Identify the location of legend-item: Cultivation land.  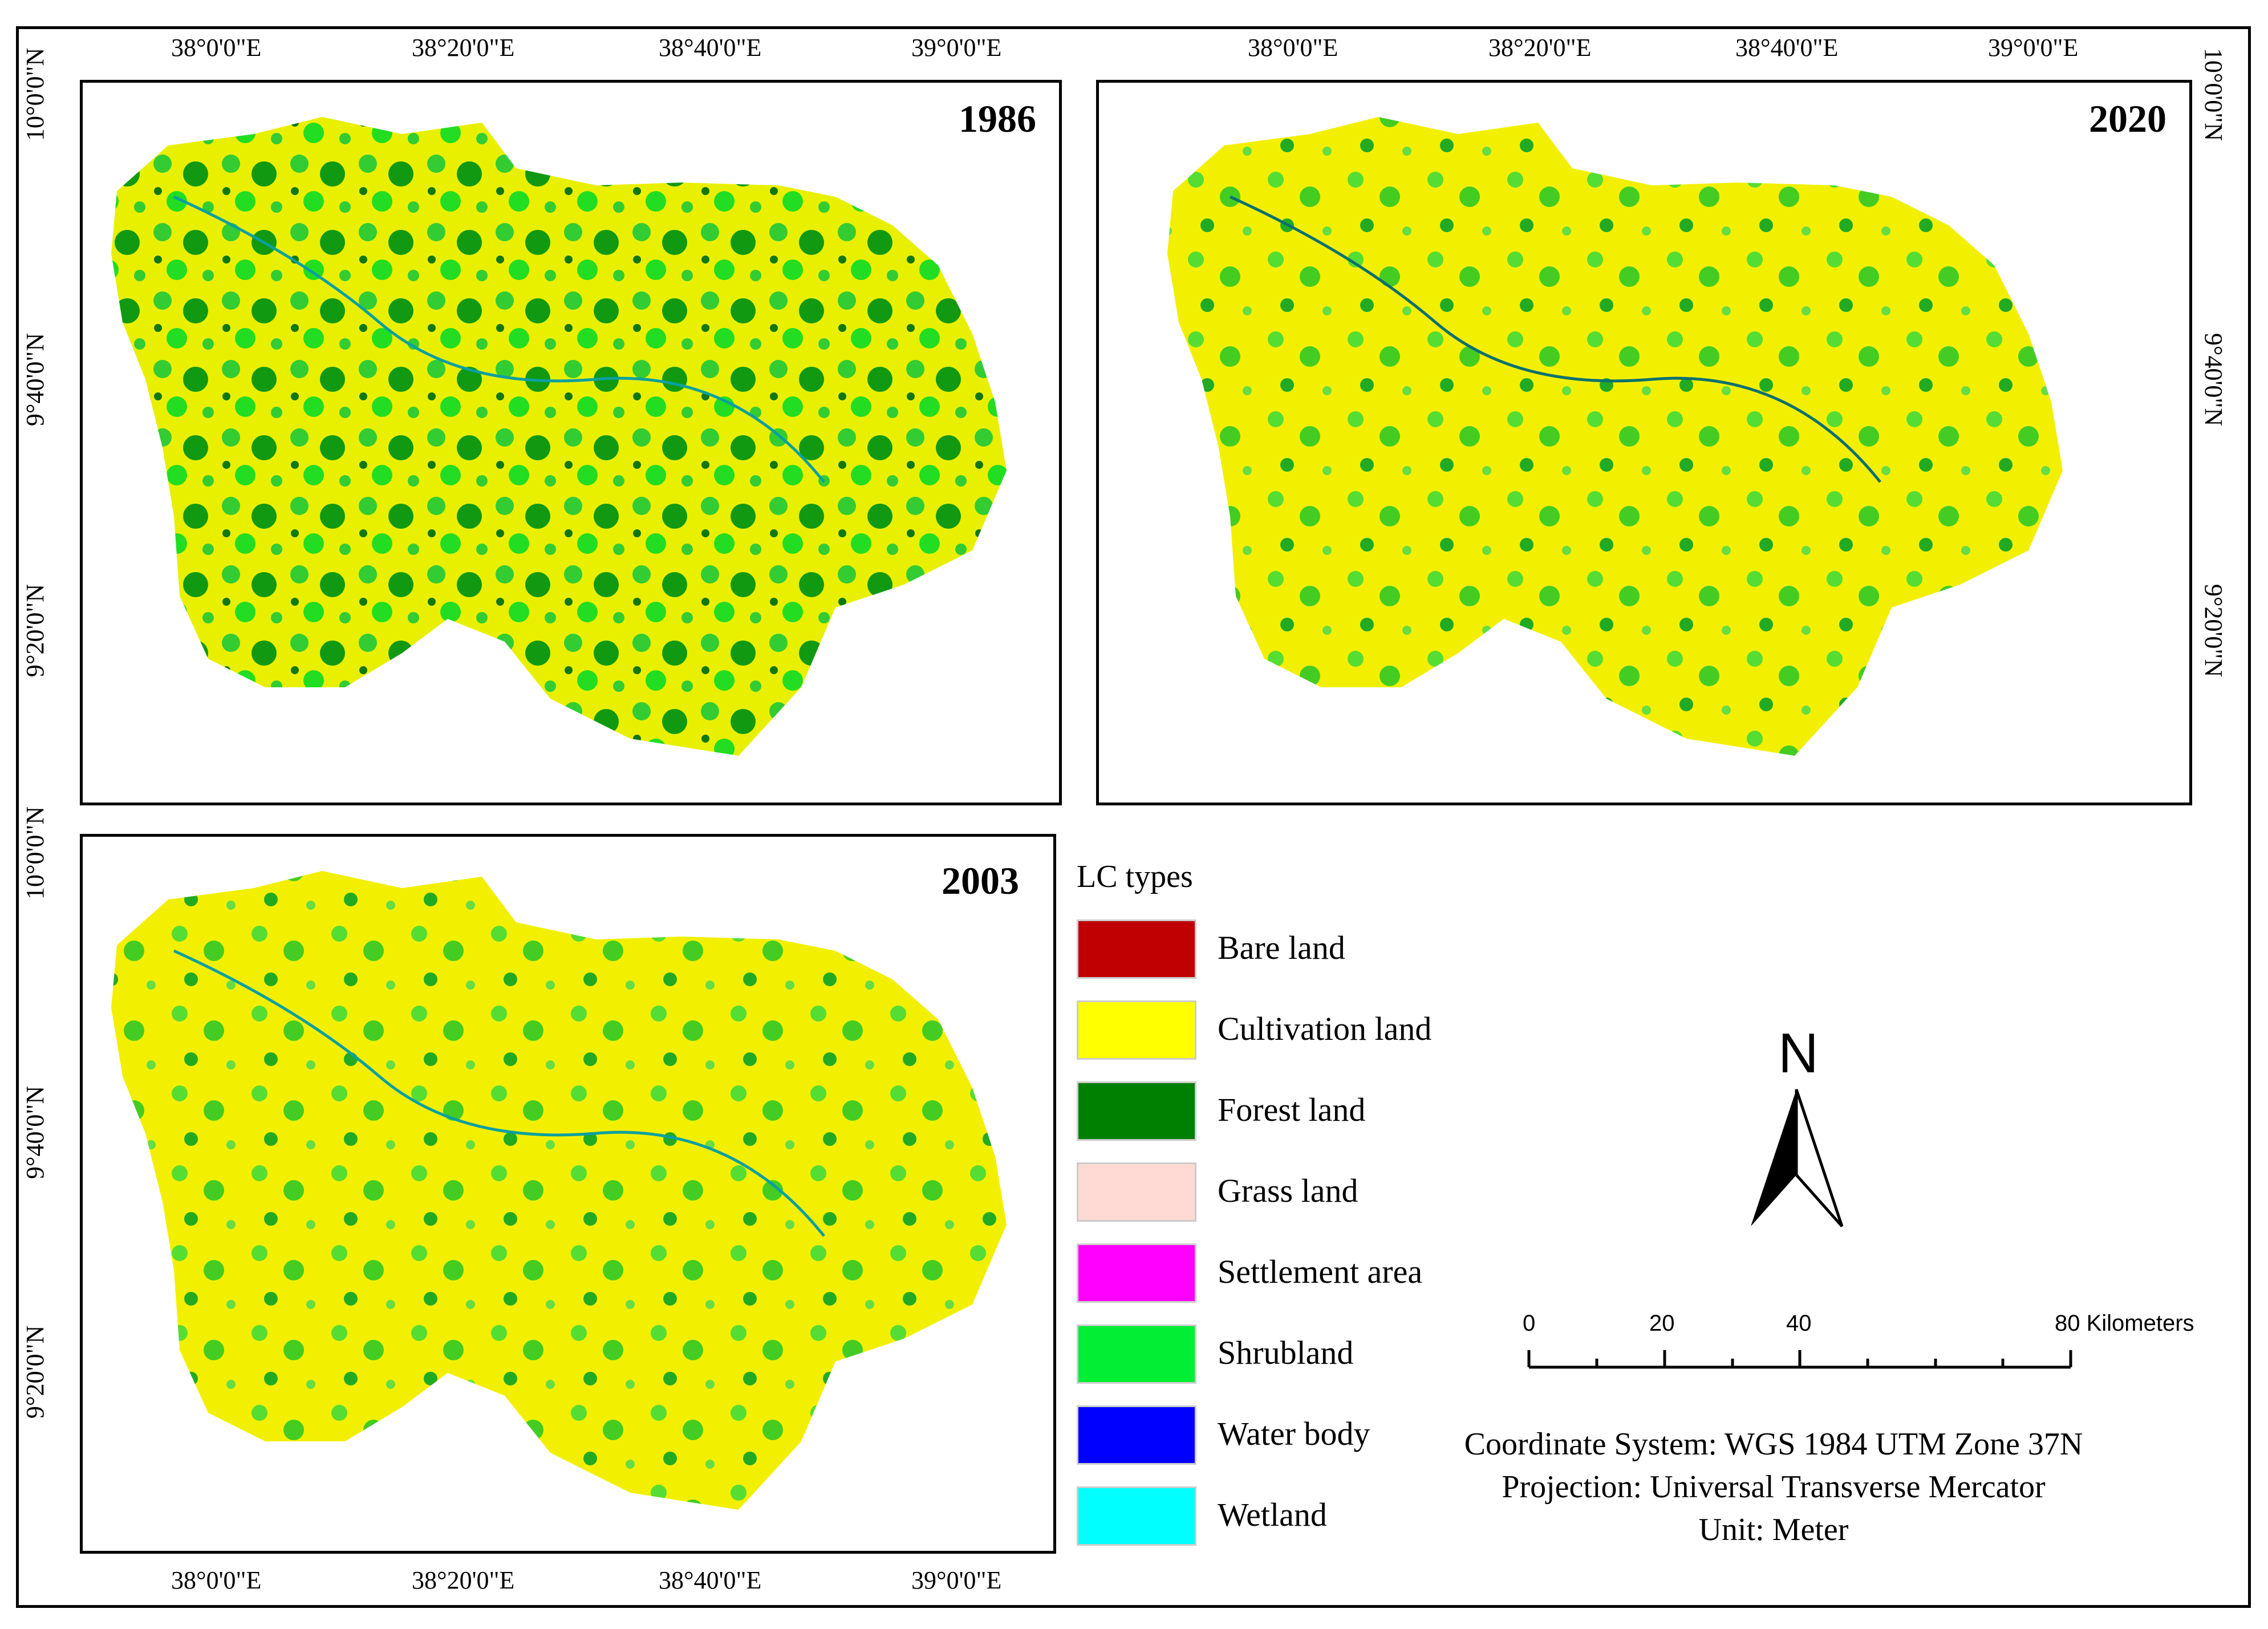
(1305, 1030).